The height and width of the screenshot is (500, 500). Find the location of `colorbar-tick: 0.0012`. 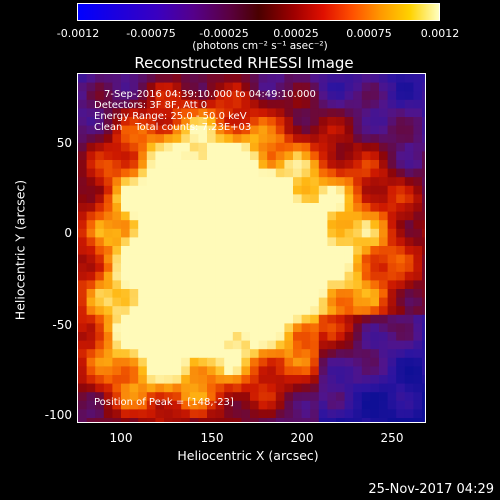

colorbar-tick: 0.0012 is located at coordinates (440, 33).